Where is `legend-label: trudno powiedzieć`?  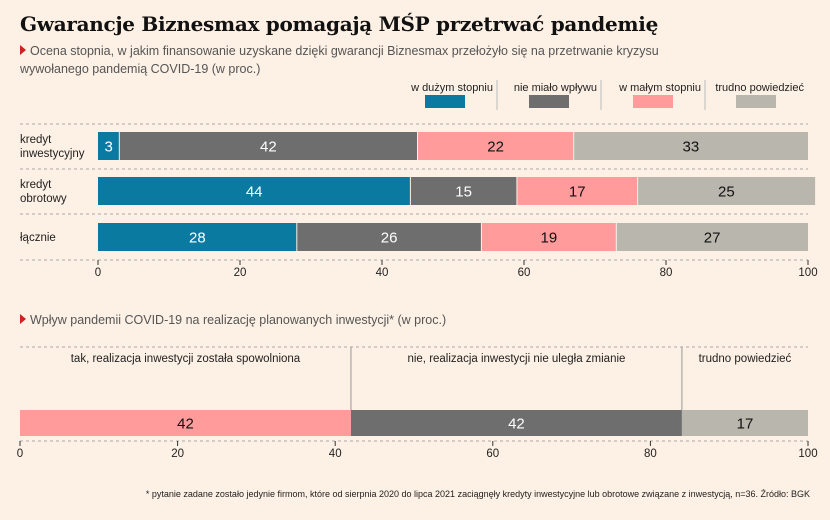 legend-label: trudno powiedzieć is located at coordinates (759, 88).